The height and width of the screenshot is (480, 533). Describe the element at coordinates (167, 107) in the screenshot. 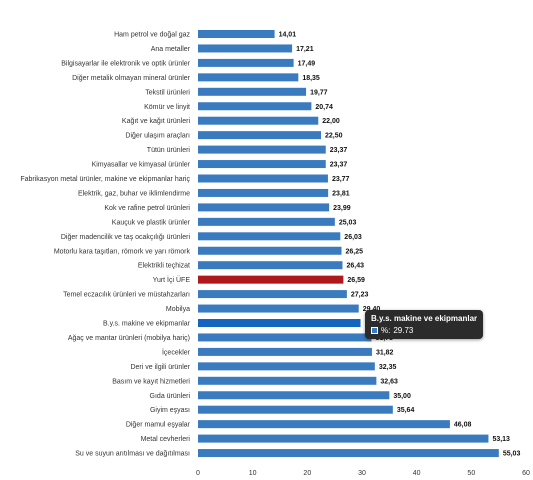

I see `category-label: Kömür ve linyit` at that location.